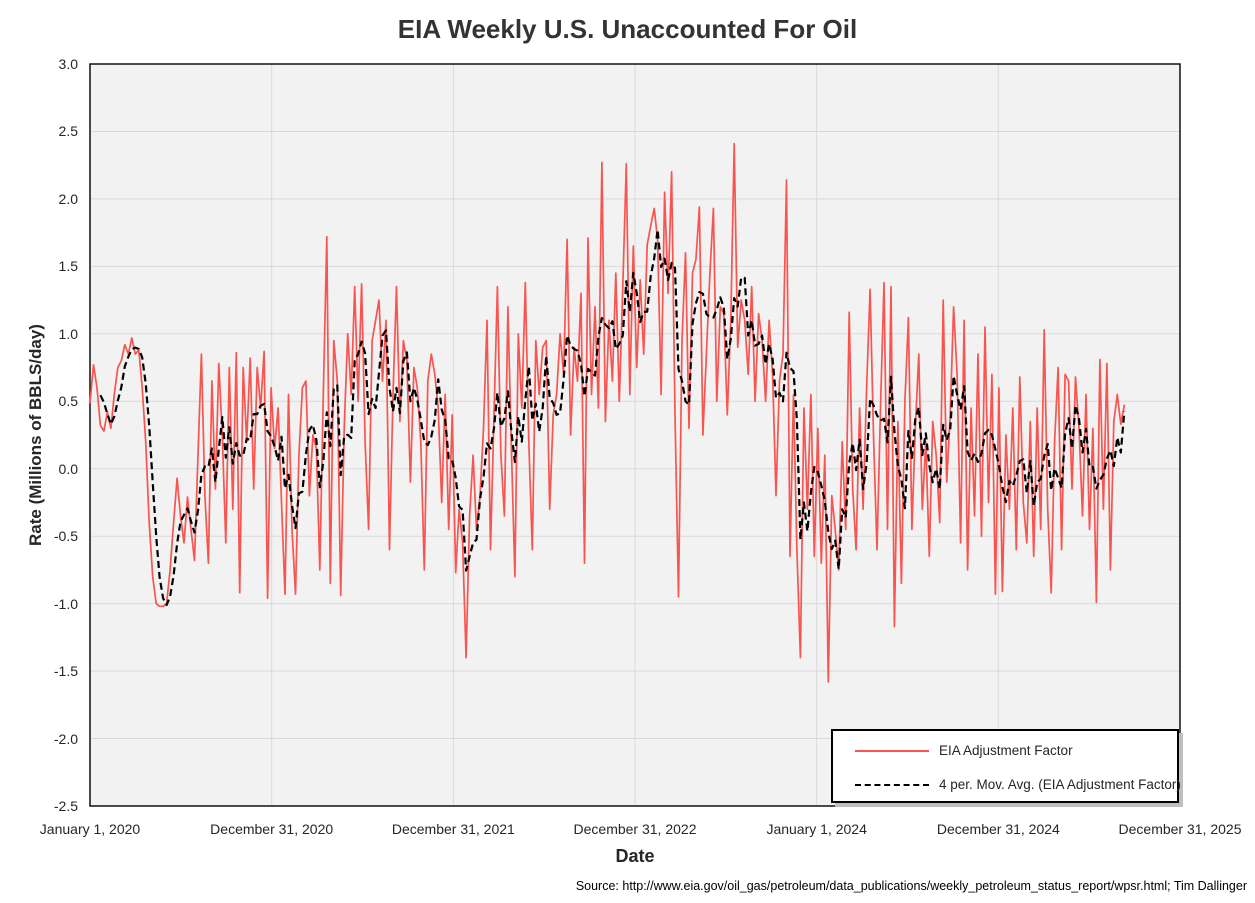 Image resolution: width=1255 pixels, height=903 pixels. I want to click on x-tick-label: December 31, 2025, so click(1180, 829).